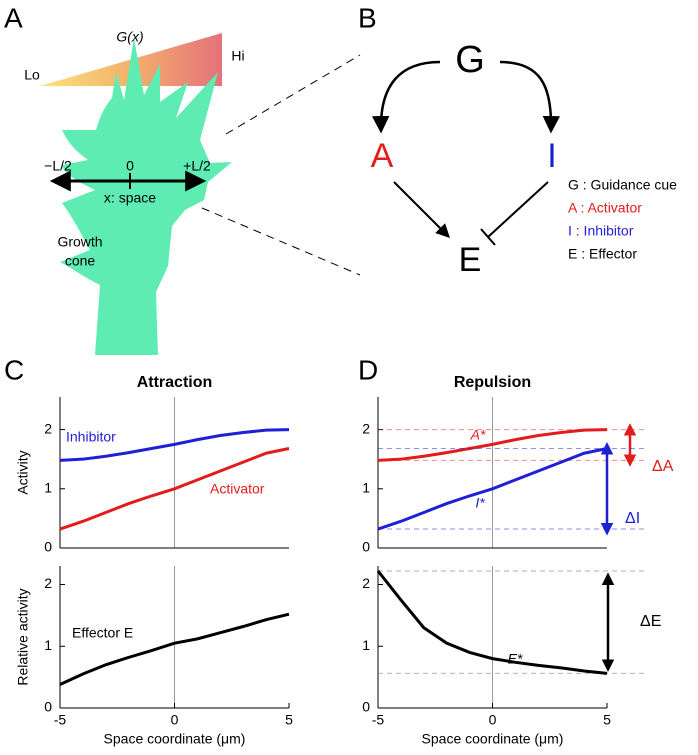  I want to click on y-axis-label: Relative activity, so click(23, 636).